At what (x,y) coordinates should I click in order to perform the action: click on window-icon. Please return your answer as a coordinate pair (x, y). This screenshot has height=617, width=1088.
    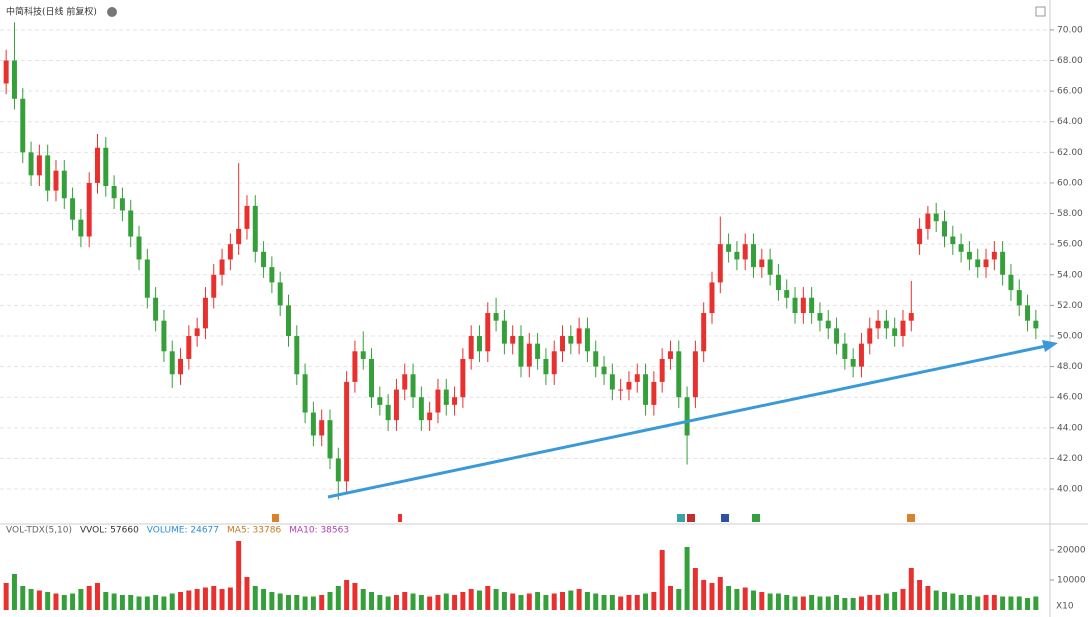
    Looking at the image, I should click on (1040, 11).